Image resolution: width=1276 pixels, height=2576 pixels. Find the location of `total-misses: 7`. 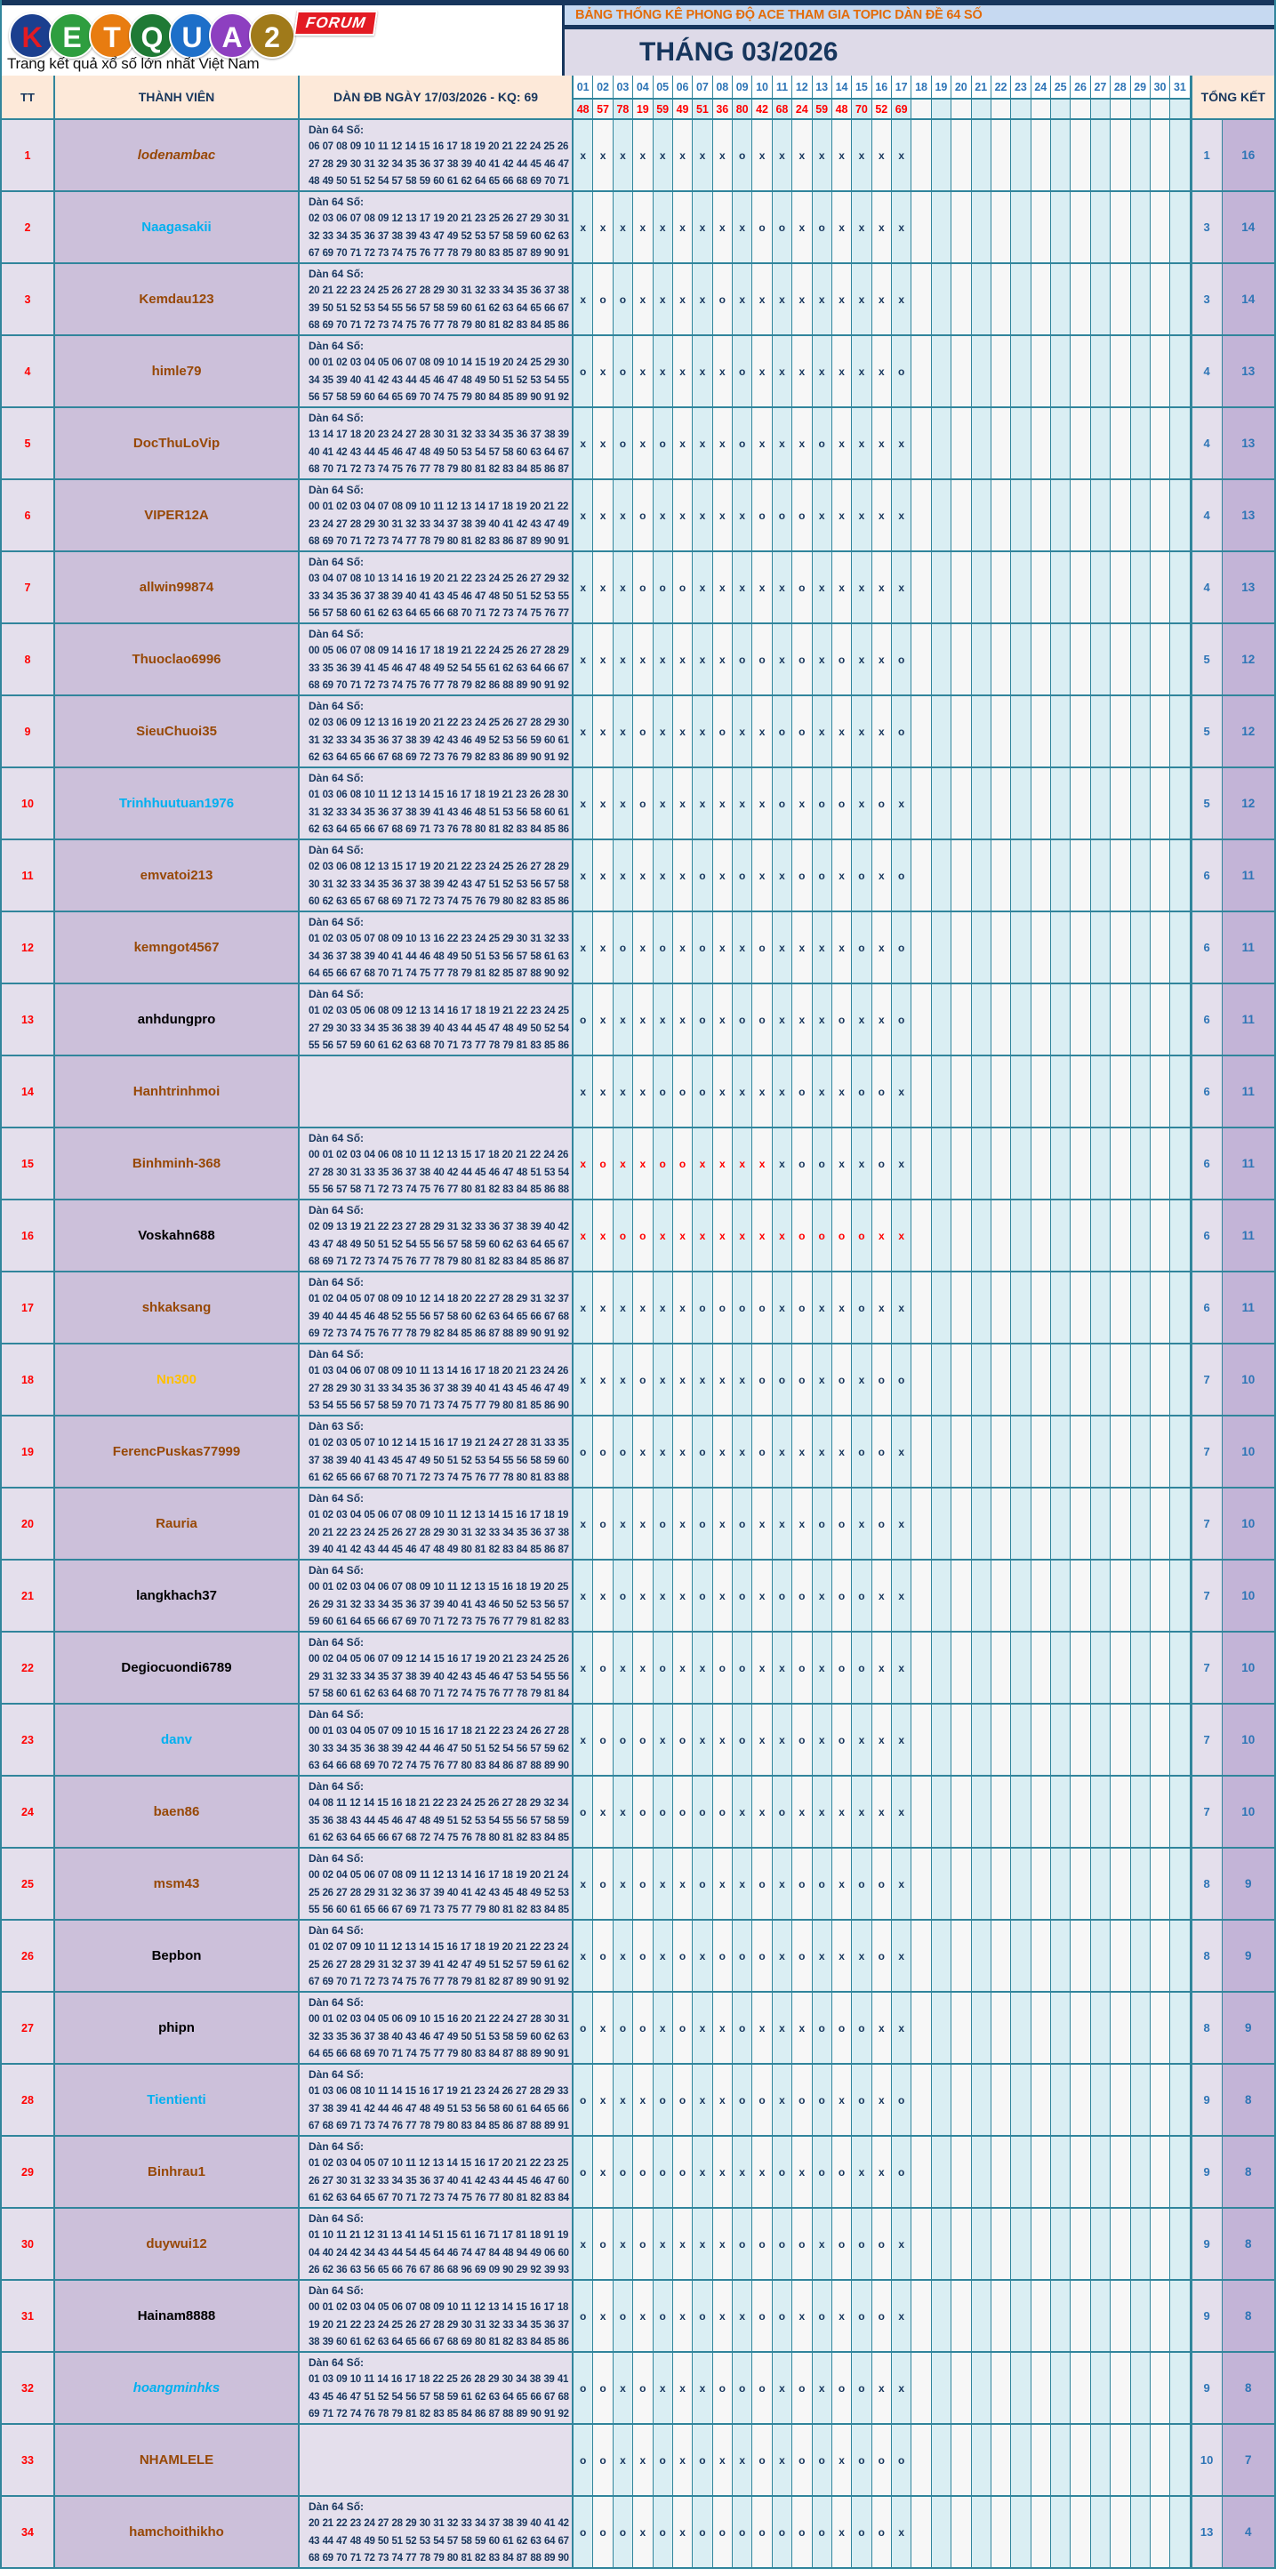

total-misses: 7 is located at coordinates (1206, 1380).